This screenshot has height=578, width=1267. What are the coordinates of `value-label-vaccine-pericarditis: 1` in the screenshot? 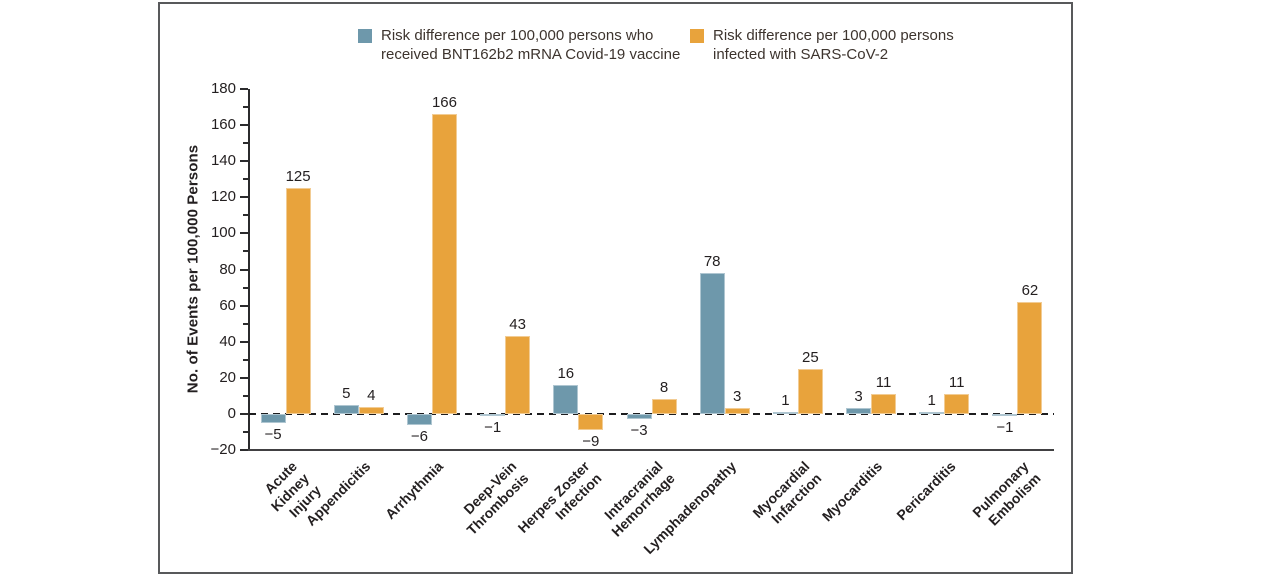 It's located at (931, 401).